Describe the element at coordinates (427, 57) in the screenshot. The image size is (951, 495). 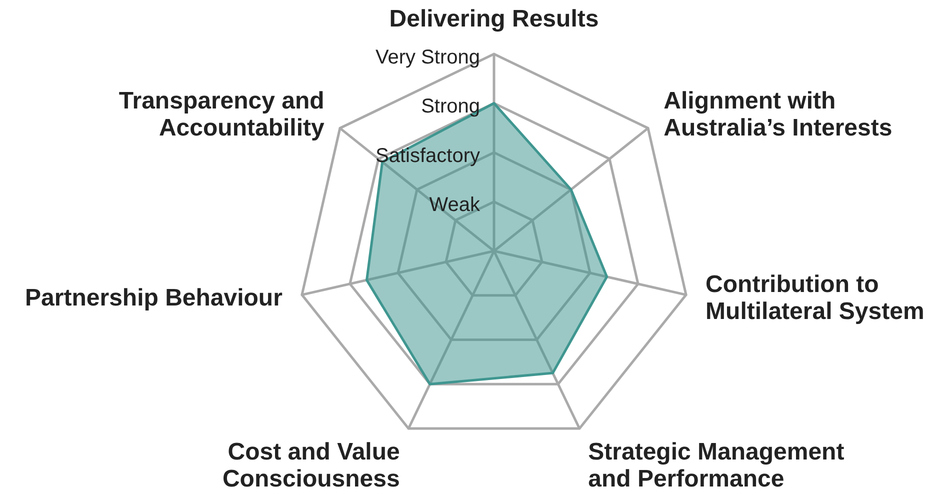
I see `y-tick-label: Very Strong` at that location.